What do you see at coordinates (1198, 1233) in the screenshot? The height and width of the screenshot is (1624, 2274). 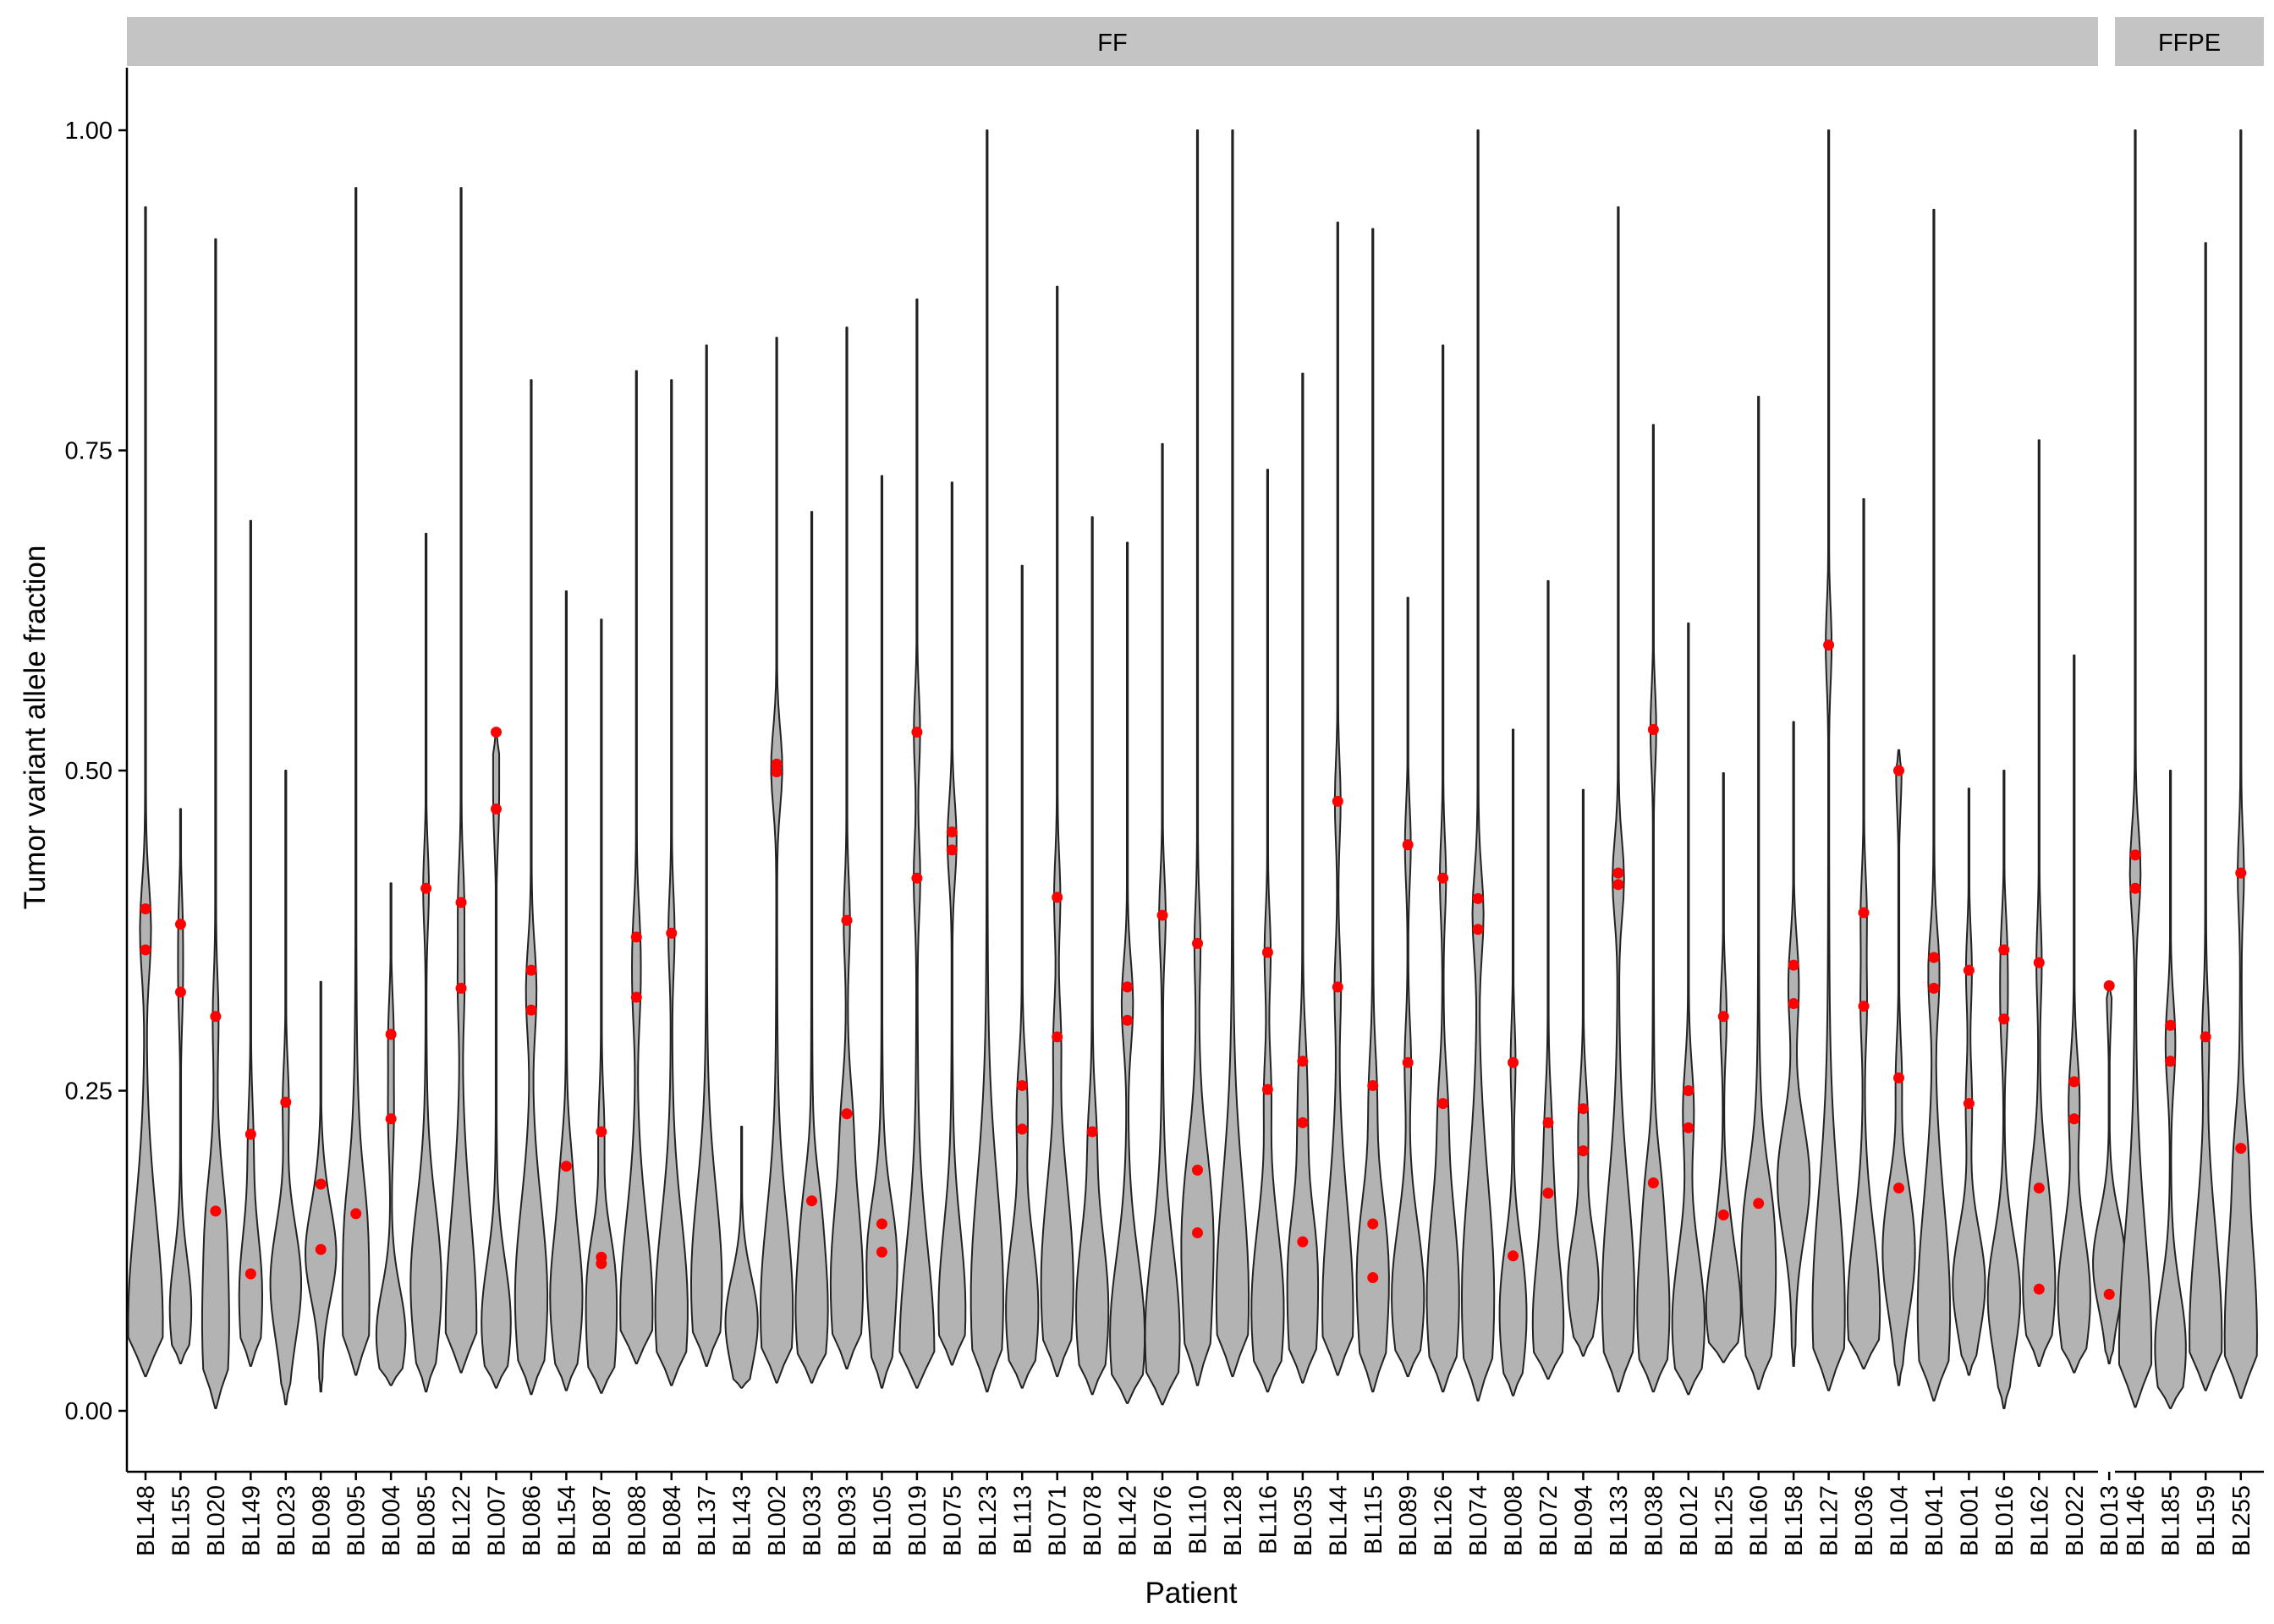 I see `point-bl110` at bounding box center [1198, 1233].